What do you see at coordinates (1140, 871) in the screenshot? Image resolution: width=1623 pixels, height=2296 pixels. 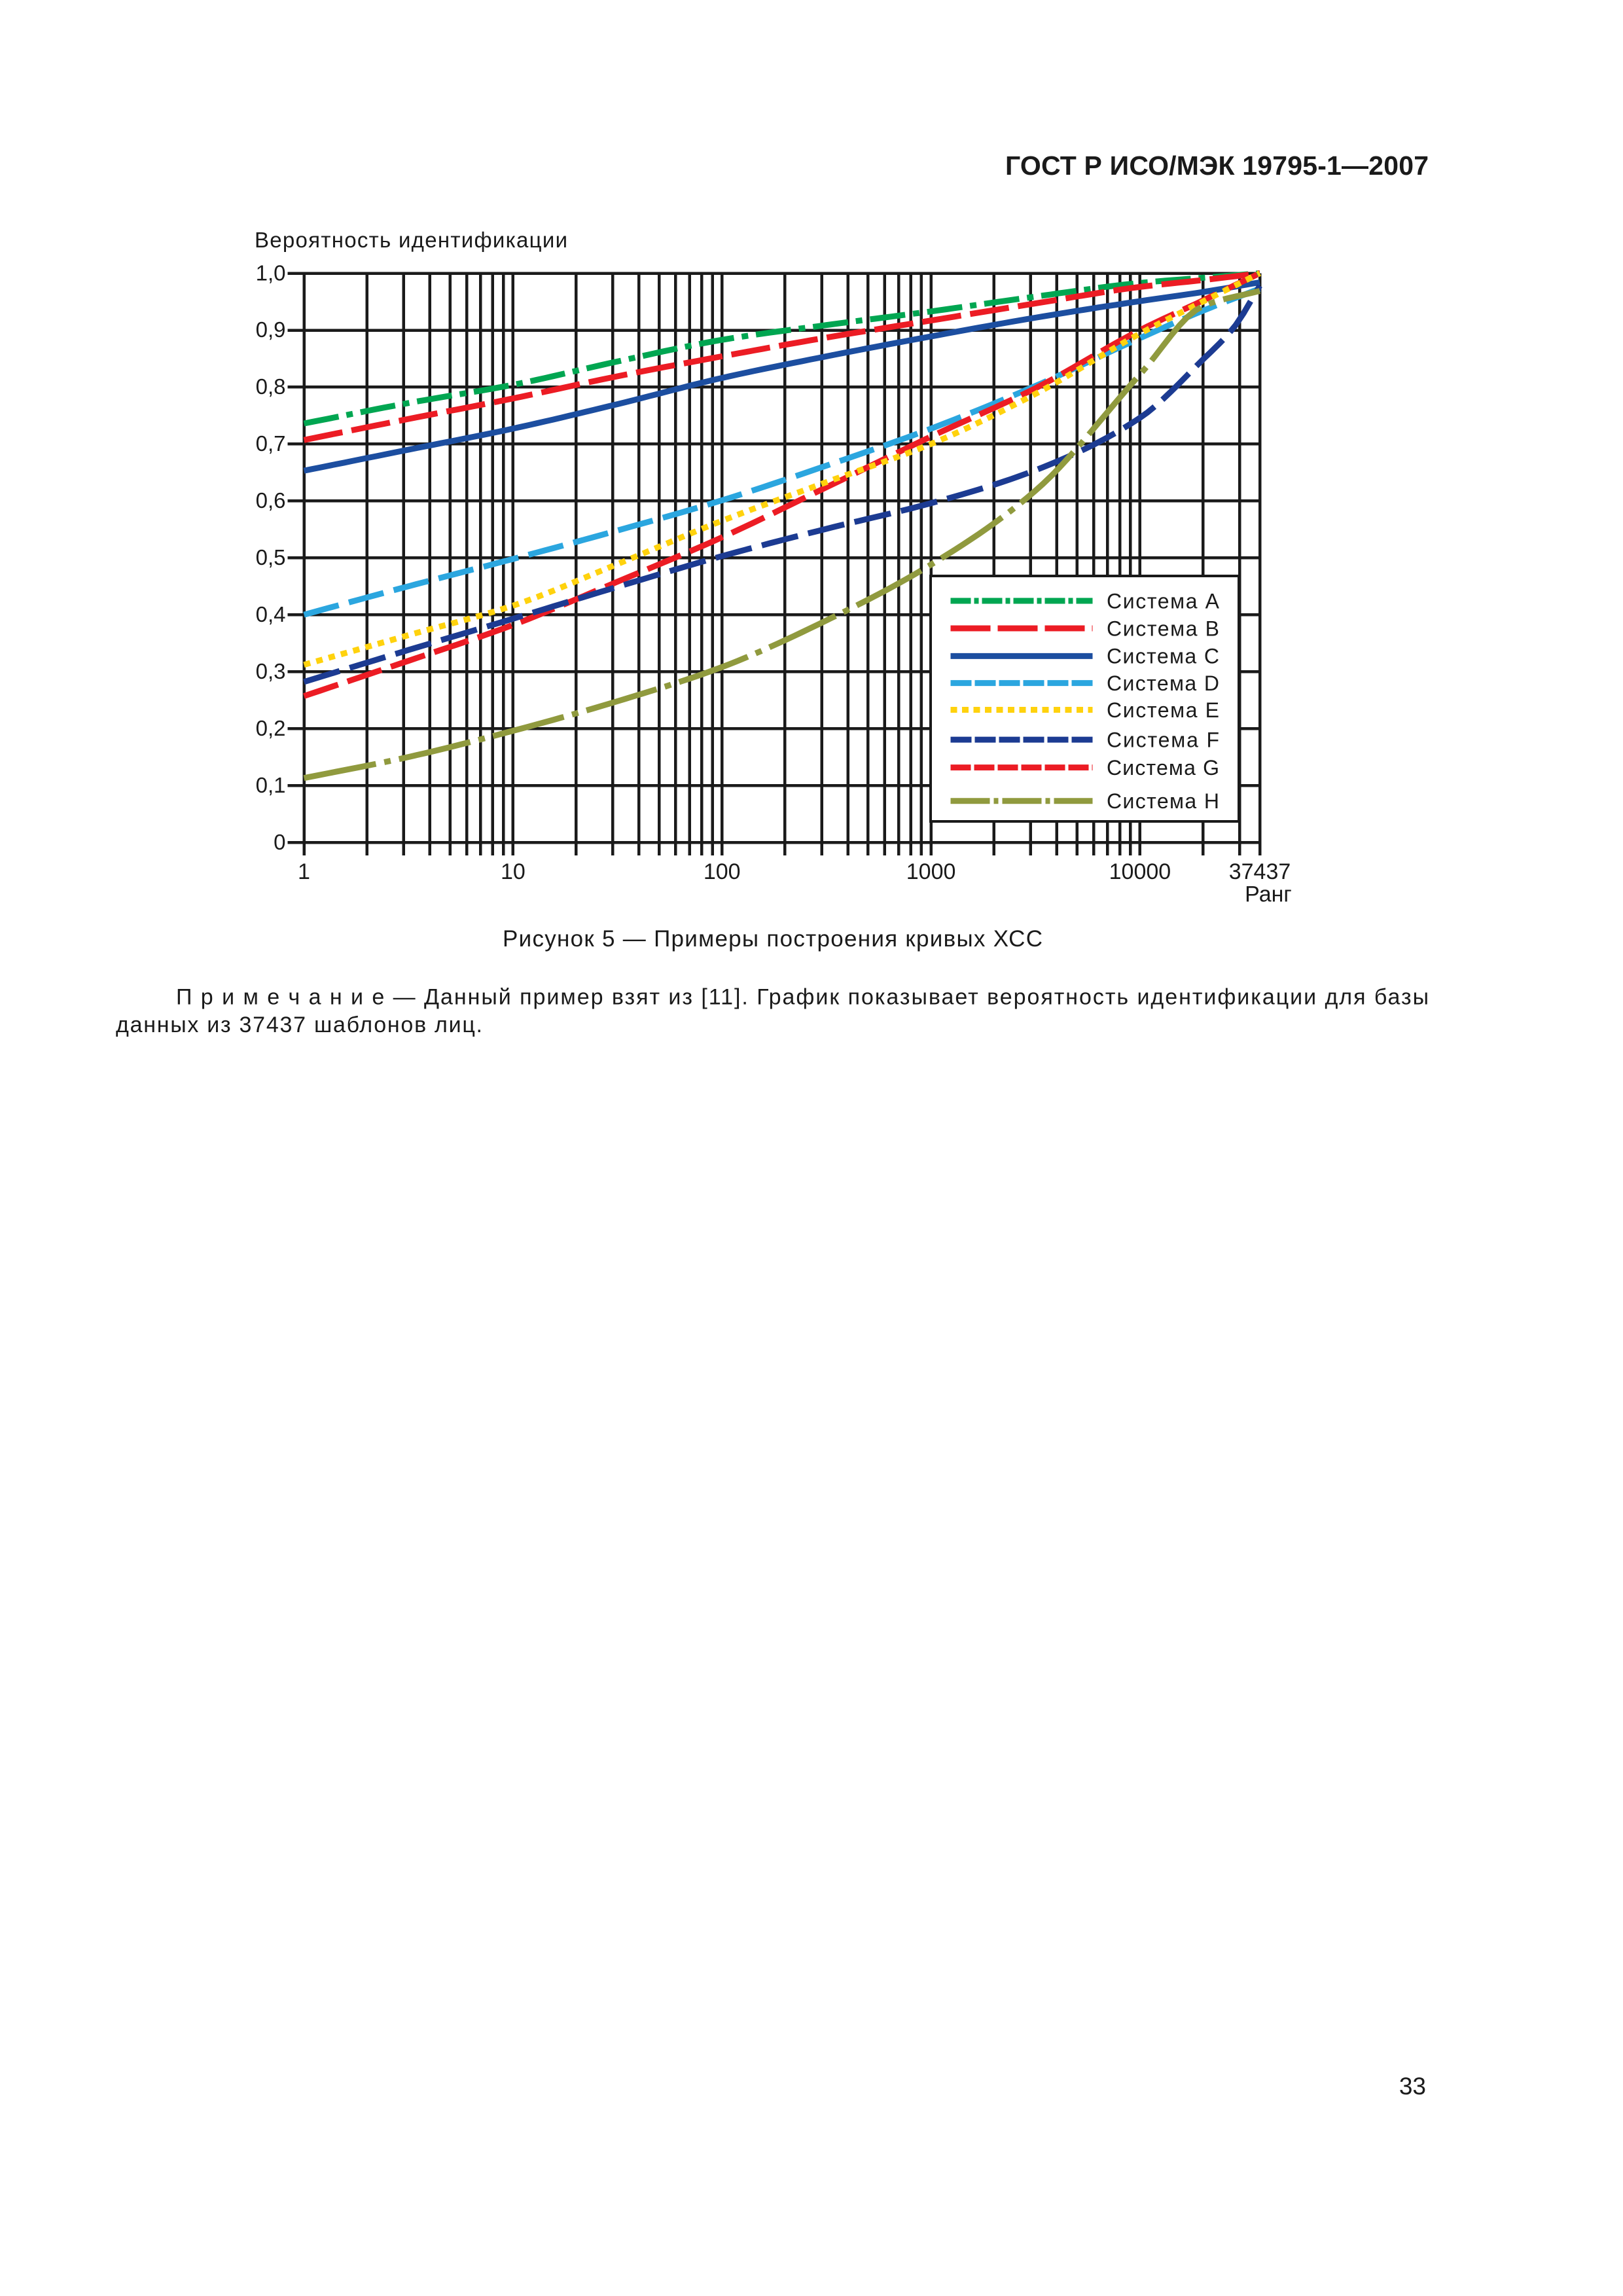 I see `svg-text: 10000` at bounding box center [1140, 871].